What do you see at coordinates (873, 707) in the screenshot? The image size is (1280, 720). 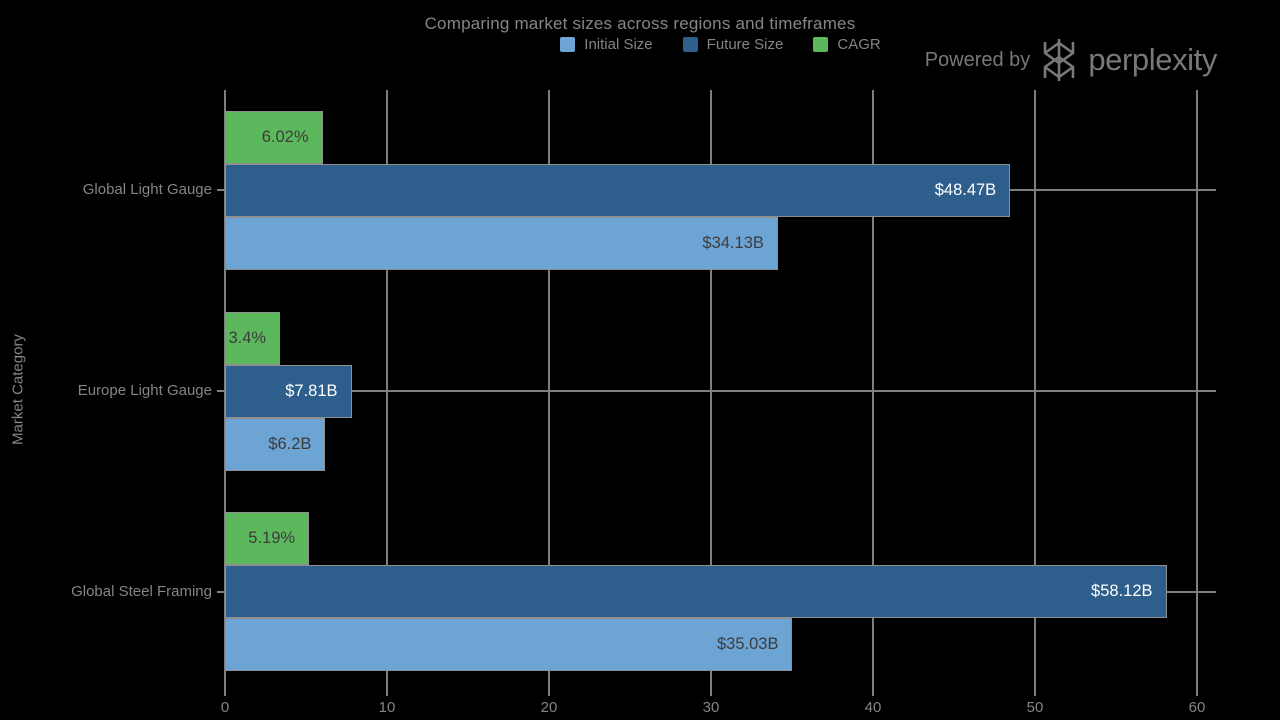 I see `x-tick-label: 40` at bounding box center [873, 707].